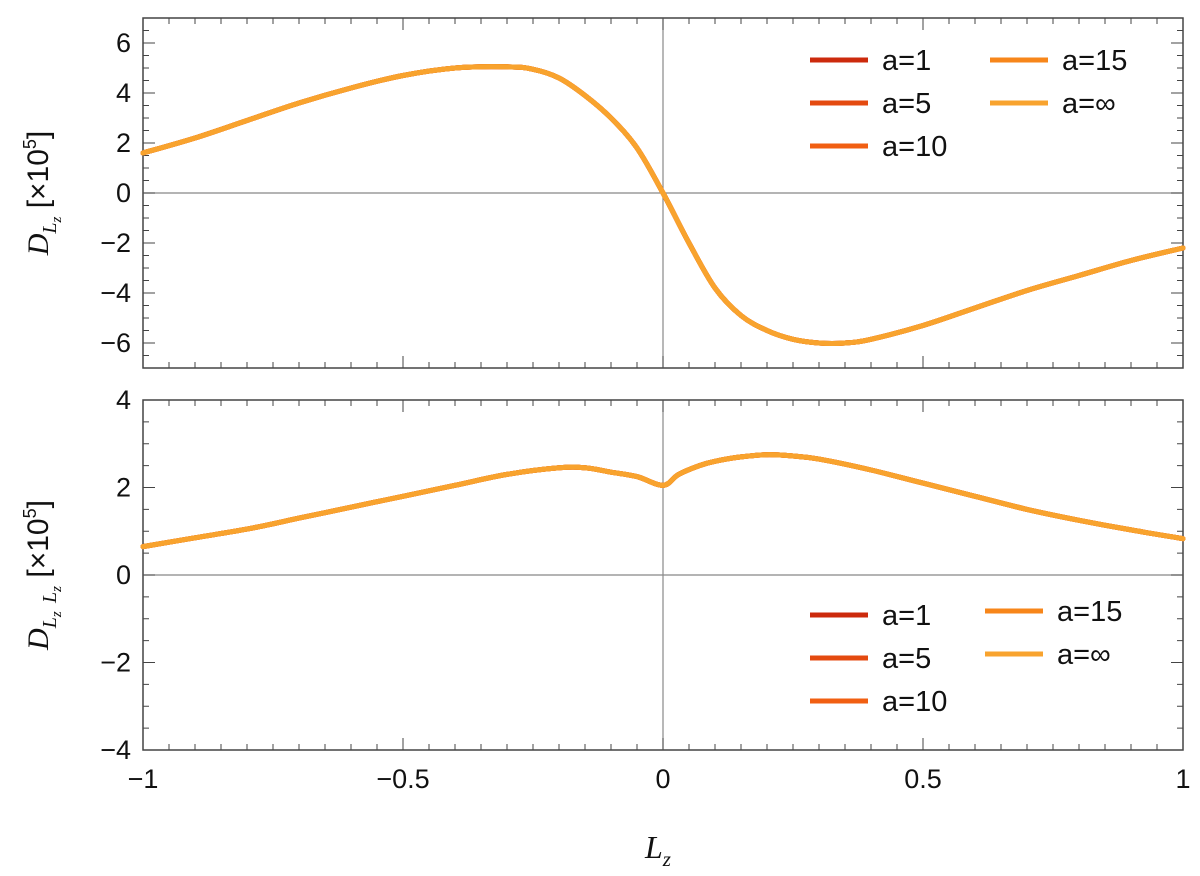  What do you see at coordinates (1094, 61) in the screenshot?
I see `top-legend-label-4: a=15` at bounding box center [1094, 61].